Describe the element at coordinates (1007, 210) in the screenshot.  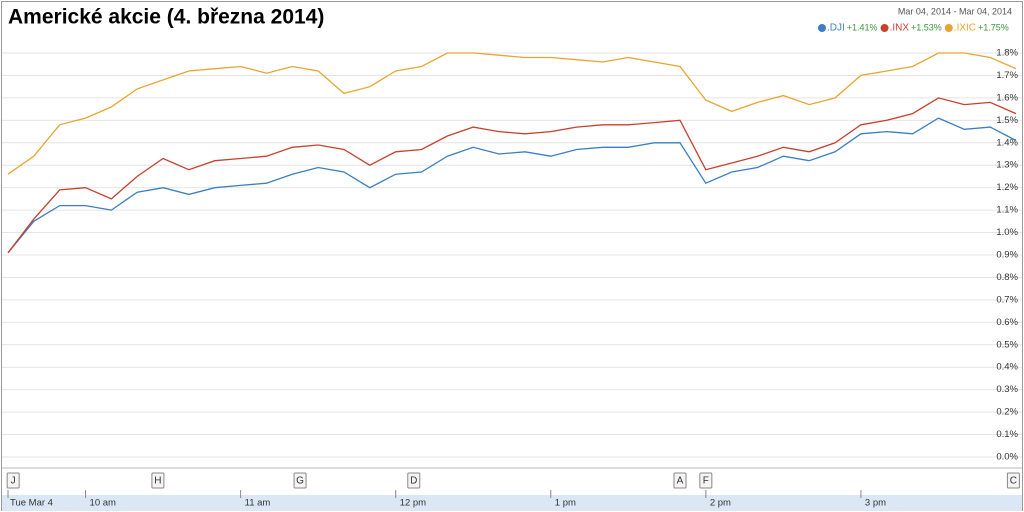
I see `y-tick-label: 1.1%` at that location.